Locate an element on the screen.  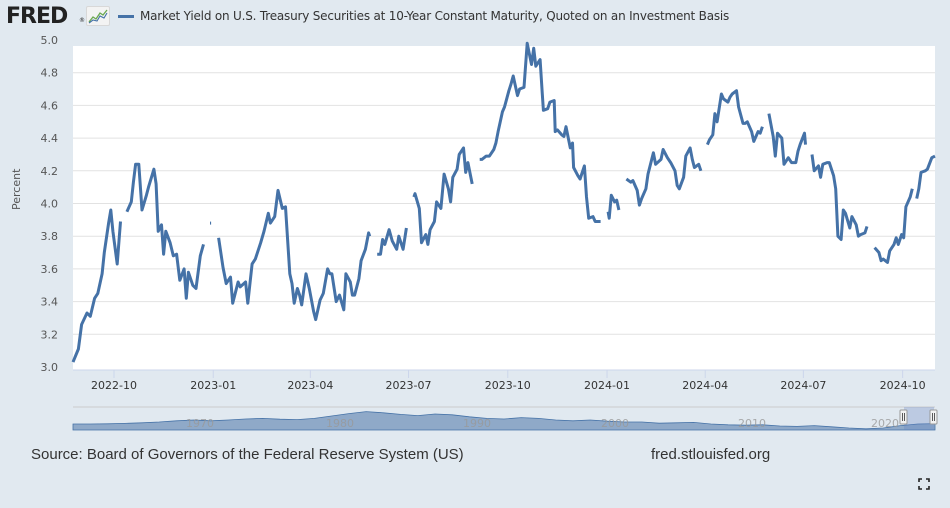
y-tick-label: 4.6 is located at coordinates (50, 105).